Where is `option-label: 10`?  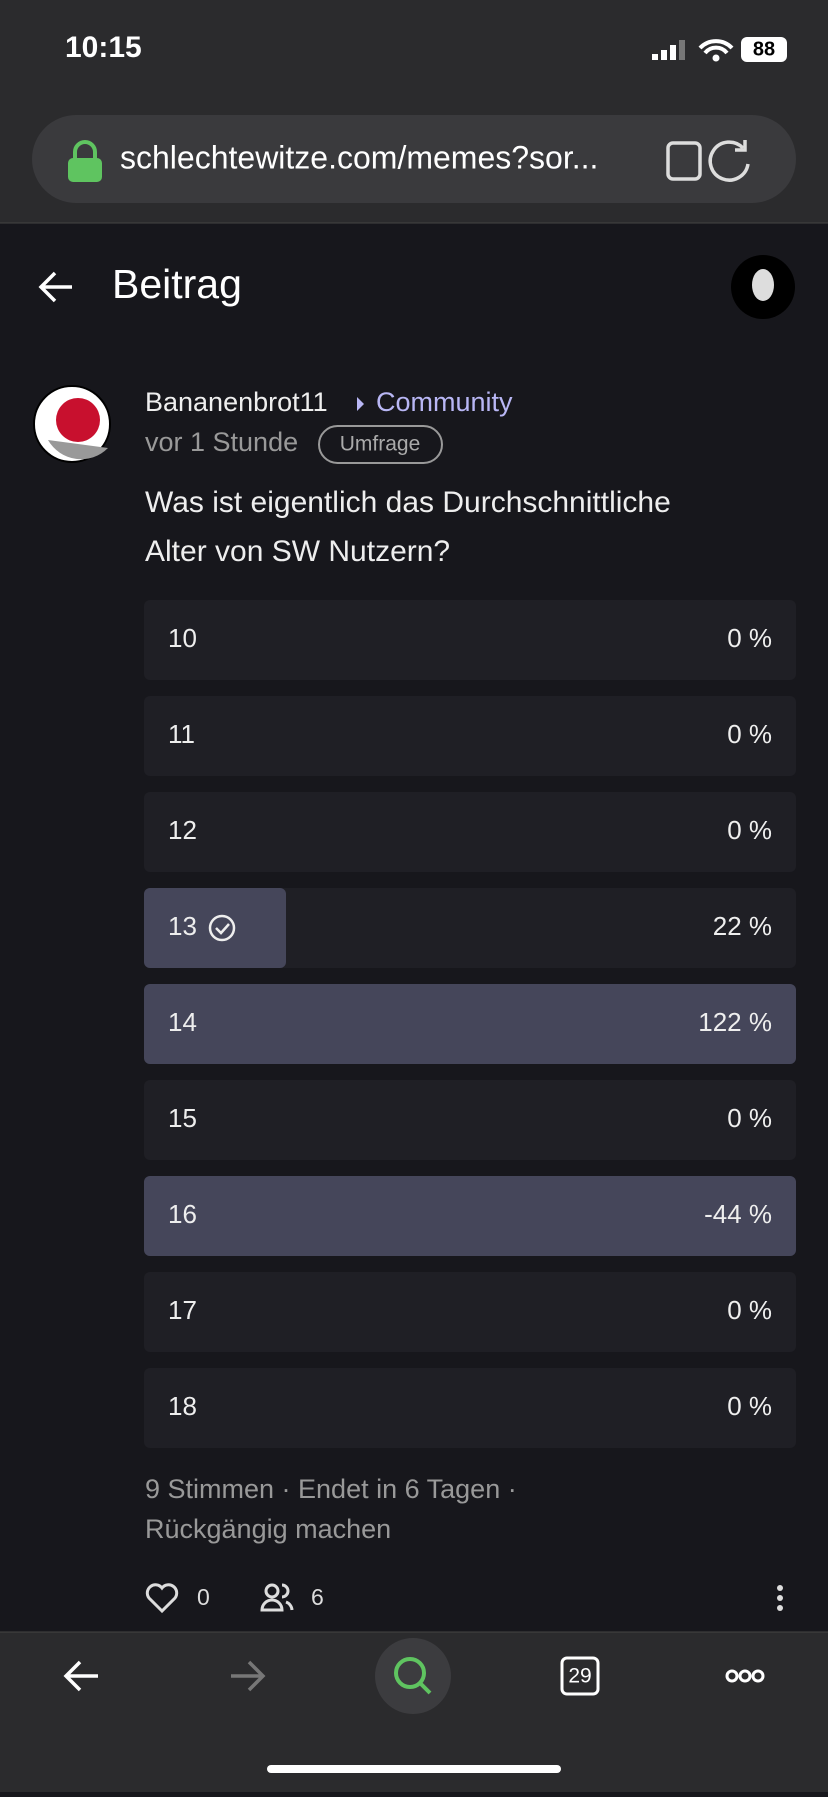
option-label: 10 is located at coordinates (182, 638).